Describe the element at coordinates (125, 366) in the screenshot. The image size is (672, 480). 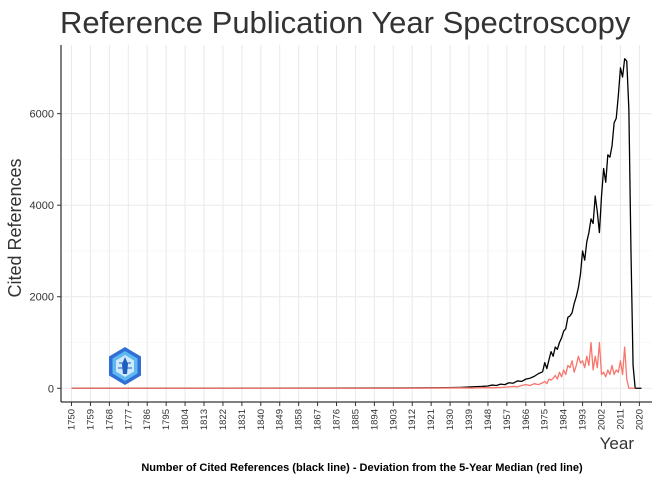
I see `logo-icon` at that location.